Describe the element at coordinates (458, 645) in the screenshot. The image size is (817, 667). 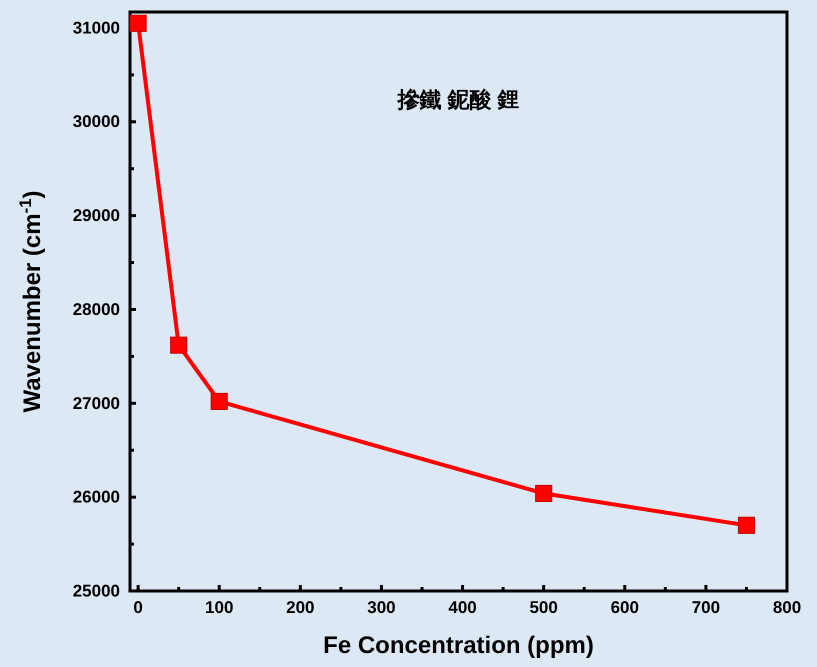
I see `x-axis-title: Fe Concentration (ppm)` at that location.